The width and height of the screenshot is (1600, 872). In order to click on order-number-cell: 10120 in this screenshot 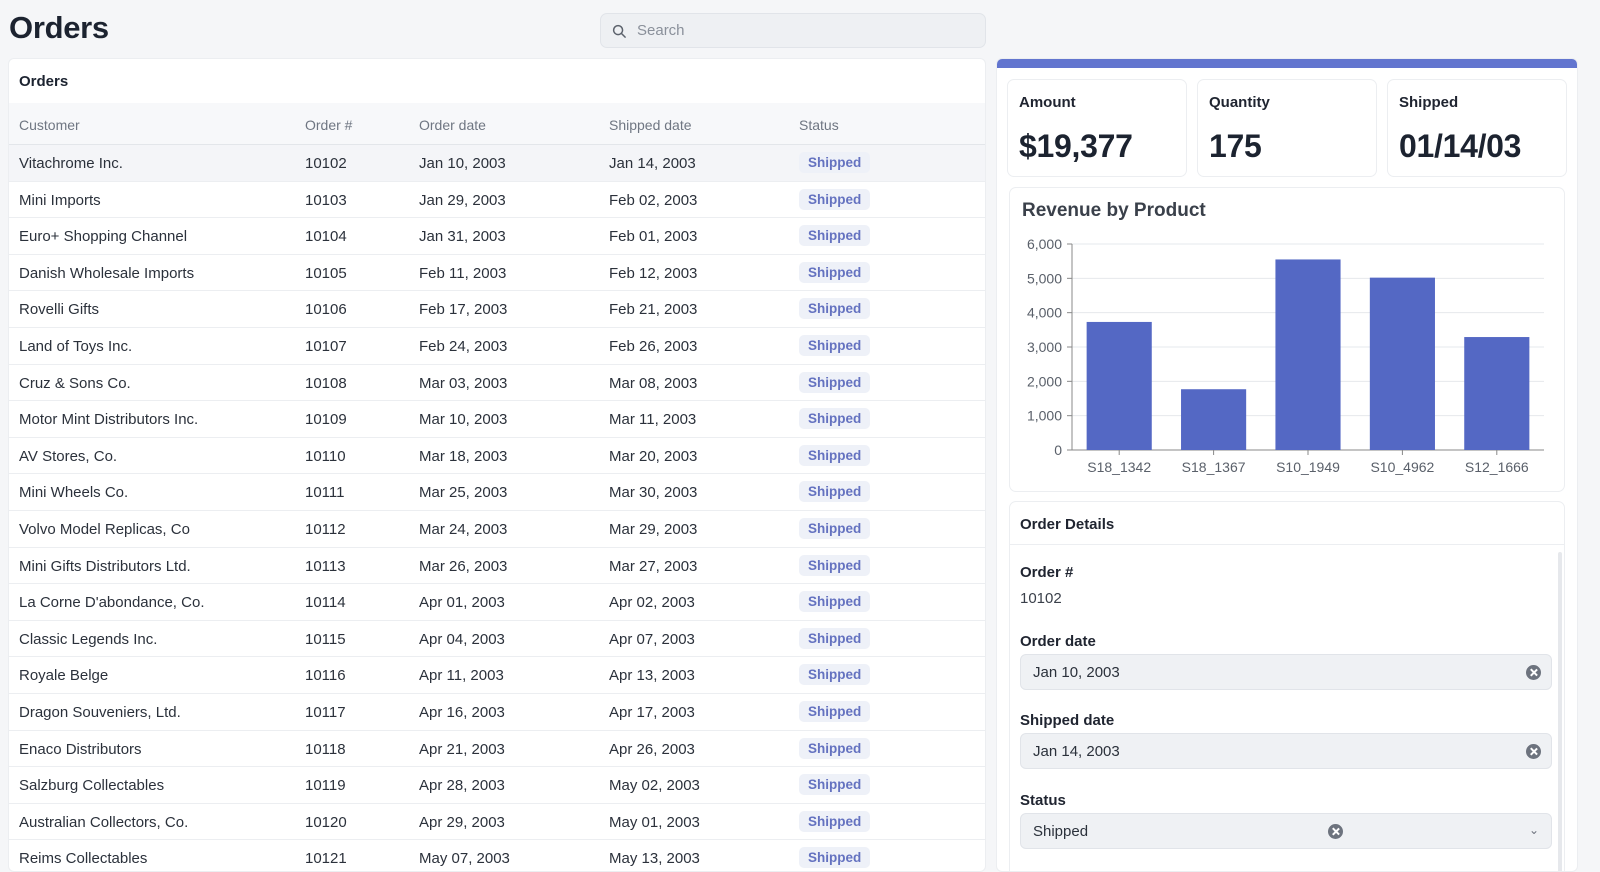, I will do `click(326, 822)`.